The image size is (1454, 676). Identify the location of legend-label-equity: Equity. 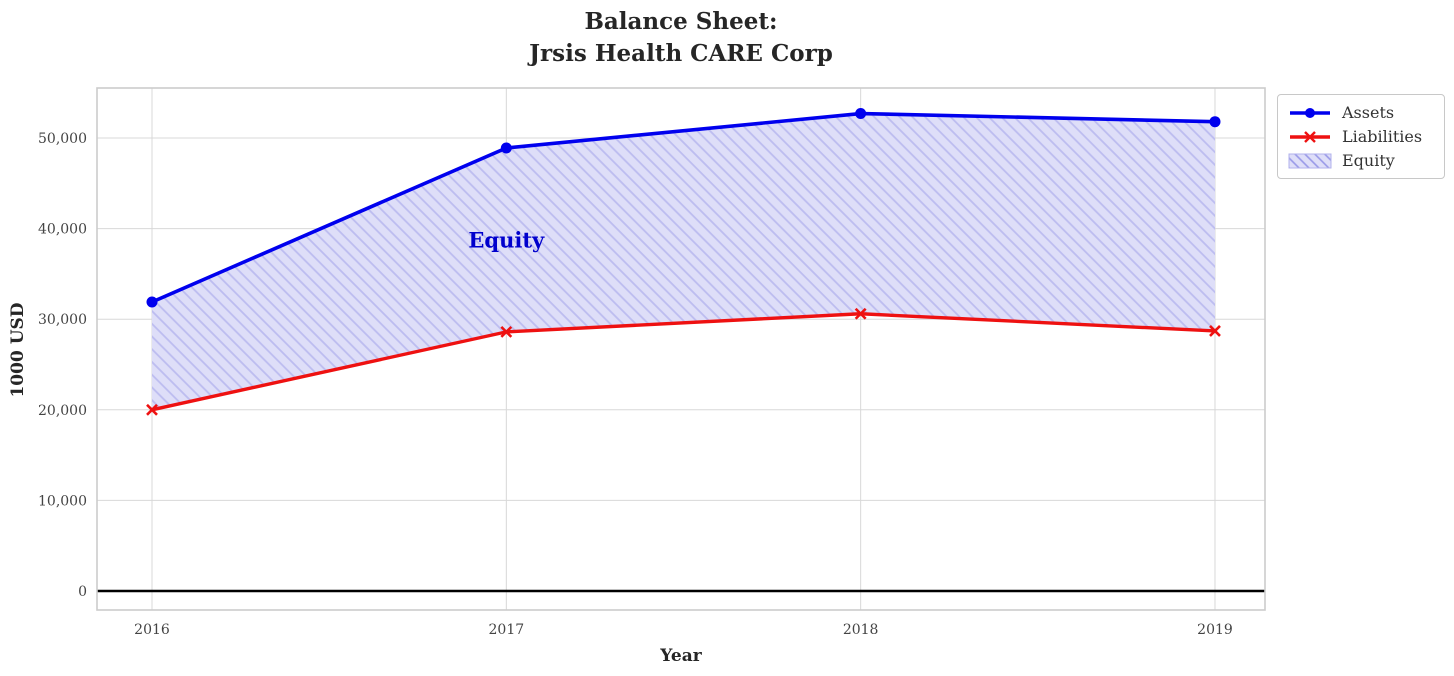
(1368, 160).